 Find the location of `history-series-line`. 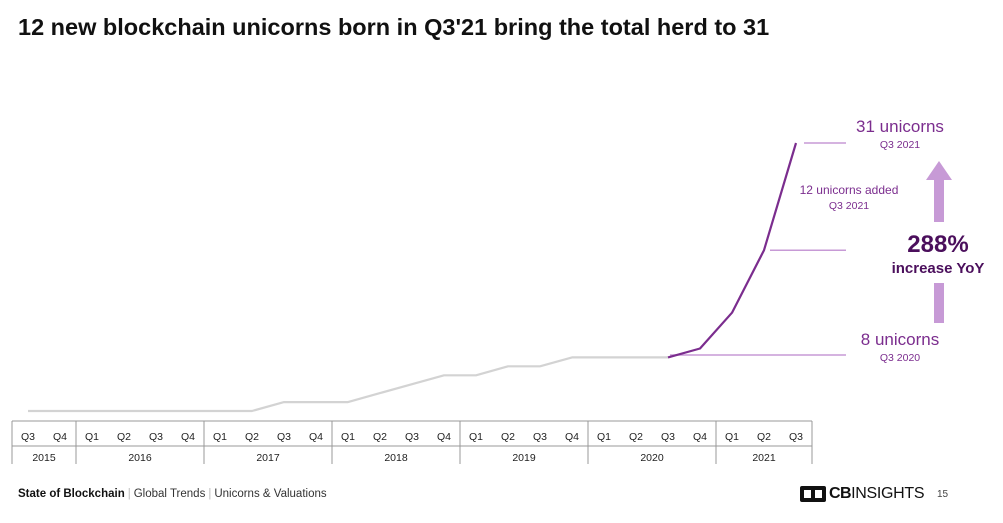

history-series-line is located at coordinates (348, 384).